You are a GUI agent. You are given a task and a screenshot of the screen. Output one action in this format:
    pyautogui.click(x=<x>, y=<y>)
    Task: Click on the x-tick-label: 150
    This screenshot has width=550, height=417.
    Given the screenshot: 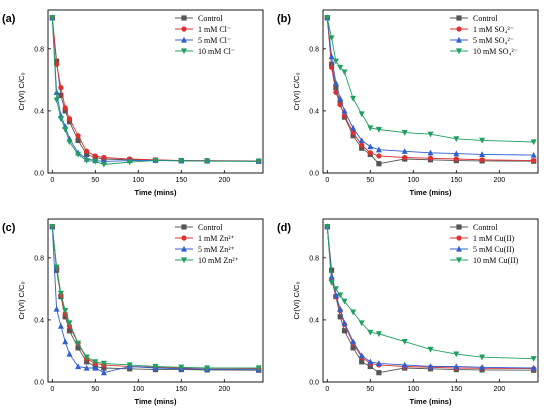 What is the action you would take?
    pyautogui.click(x=181, y=389)
    